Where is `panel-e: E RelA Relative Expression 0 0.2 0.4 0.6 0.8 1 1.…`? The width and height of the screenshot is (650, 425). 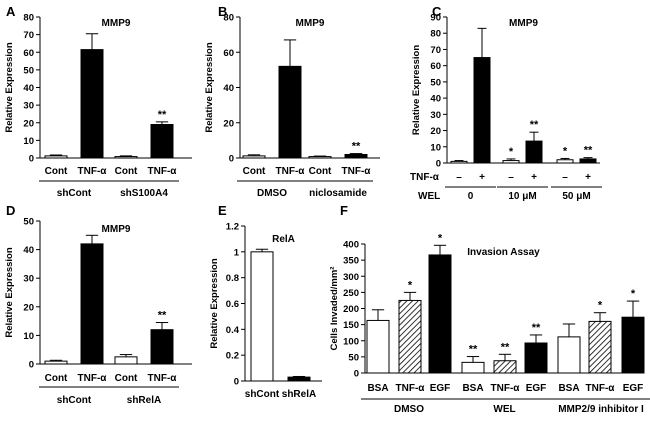 panel-e: E RelA Relative Expression 0 0.2 0.4 0.6 0.8 1 1.… is located at coordinates (265, 301).